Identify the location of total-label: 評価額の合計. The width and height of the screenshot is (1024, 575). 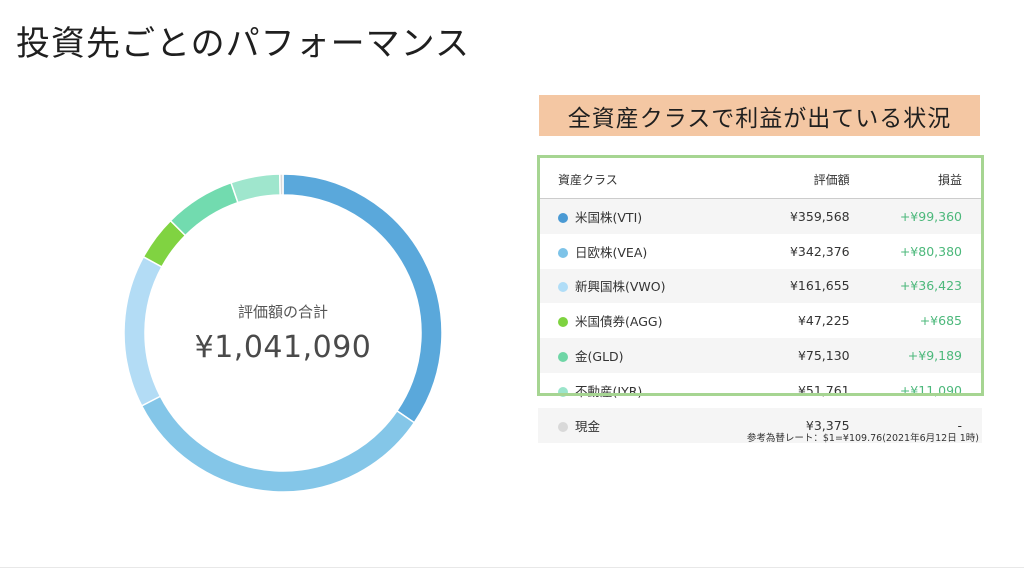
(282, 312).